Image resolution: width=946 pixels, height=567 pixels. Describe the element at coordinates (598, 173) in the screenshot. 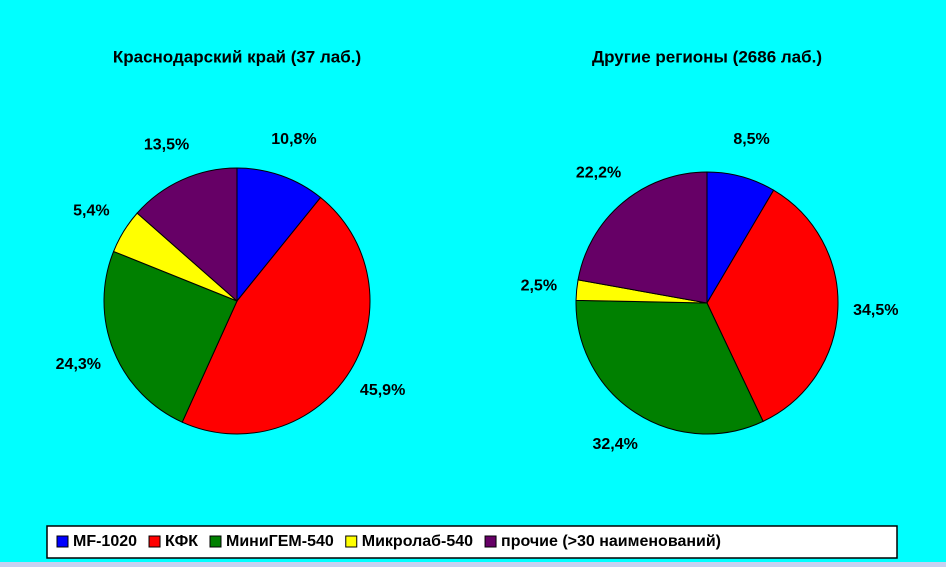

I see `data-label: 22,2%` at that location.